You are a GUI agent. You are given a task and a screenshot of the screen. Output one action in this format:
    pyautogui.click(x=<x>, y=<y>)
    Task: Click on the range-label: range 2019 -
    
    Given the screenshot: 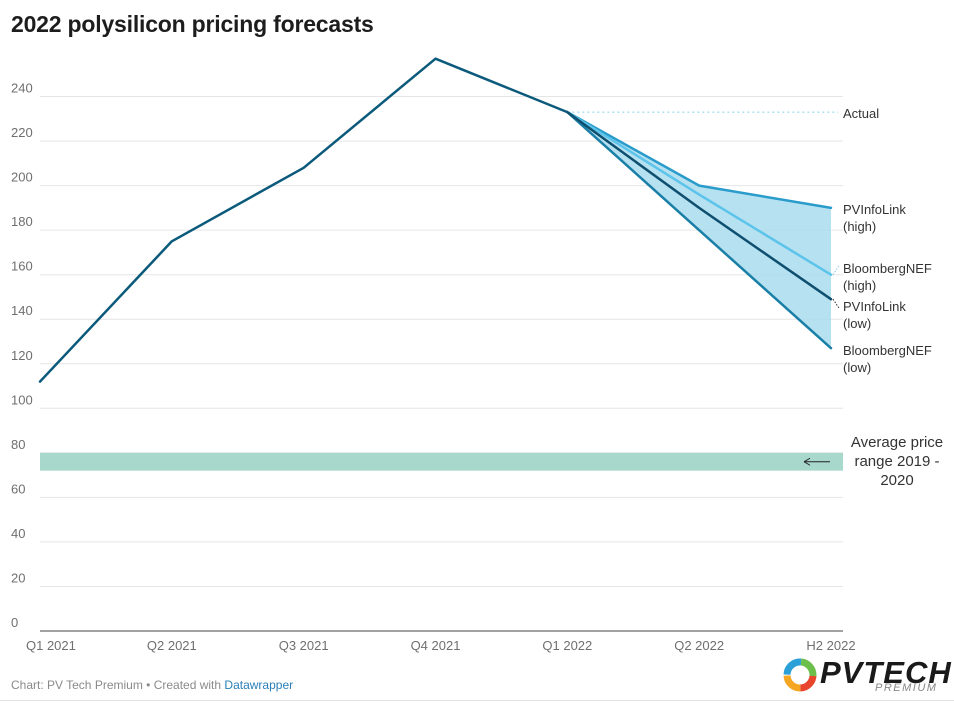 What is the action you would take?
    pyautogui.click(x=896, y=461)
    